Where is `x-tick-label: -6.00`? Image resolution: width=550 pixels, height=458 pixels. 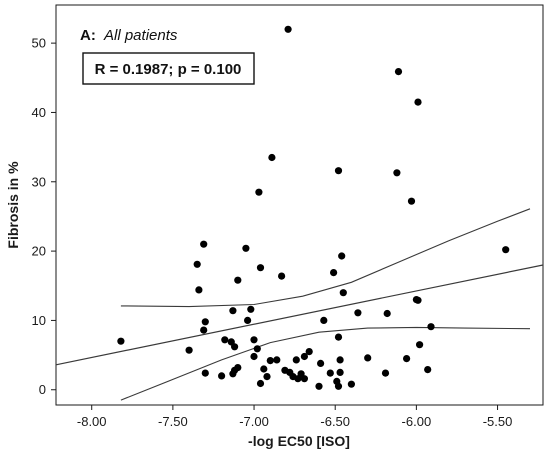
x-tick-label: -6.00 is located at coordinates (417, 421).